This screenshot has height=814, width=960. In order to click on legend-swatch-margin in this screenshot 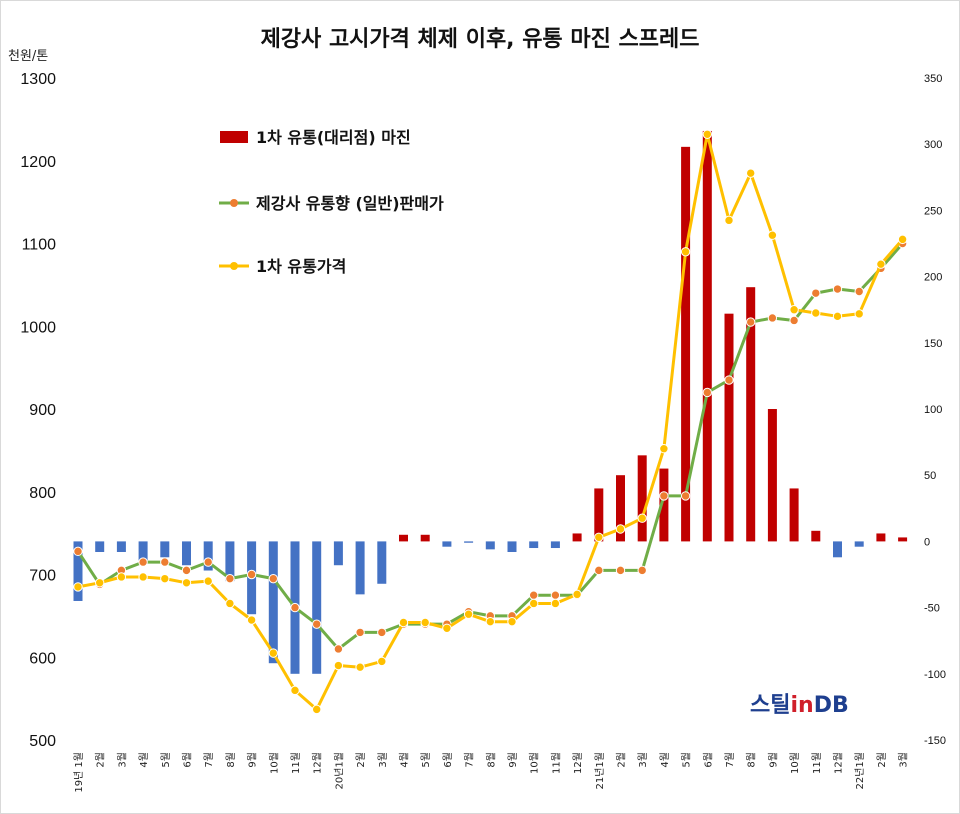, I will do `click(234, 137)`.